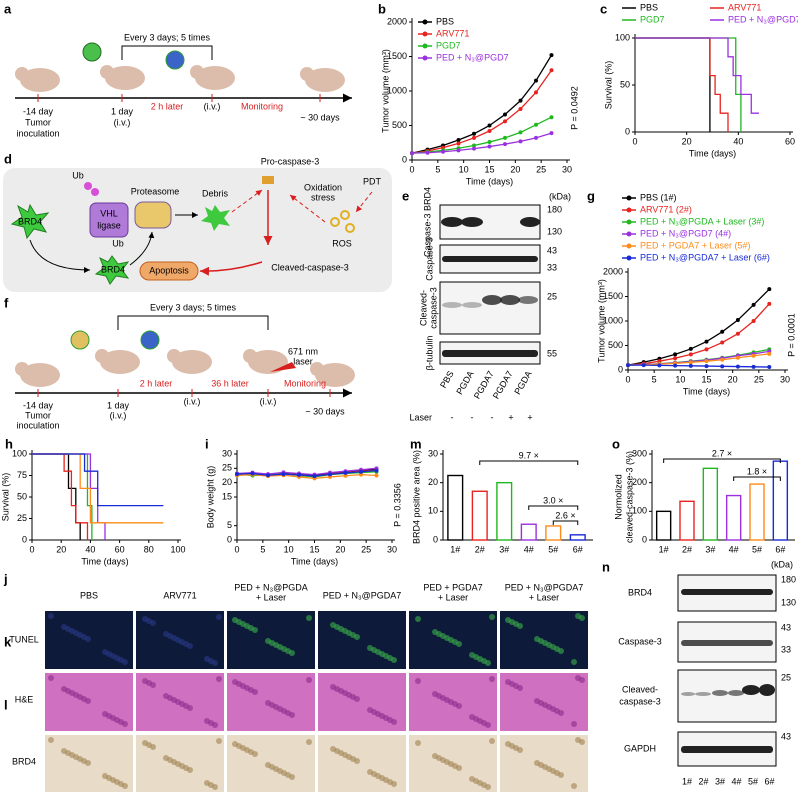  Describe the element at coordinates (734, 549) in the screenshot. I see `x-tick-label: 4#` at that location.